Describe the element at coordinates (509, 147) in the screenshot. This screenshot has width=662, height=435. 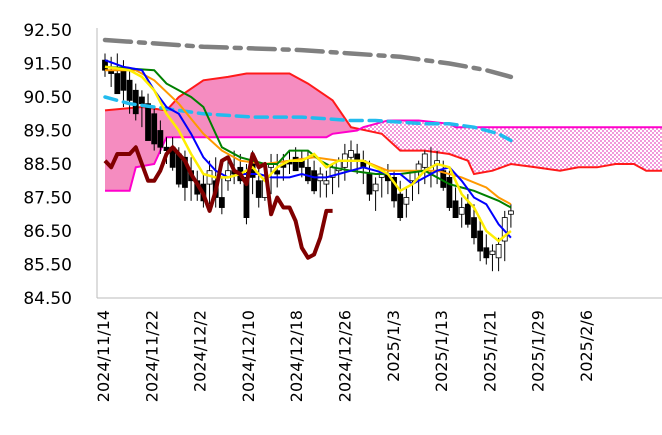
I see `cloud-fill-bearish` at that location.